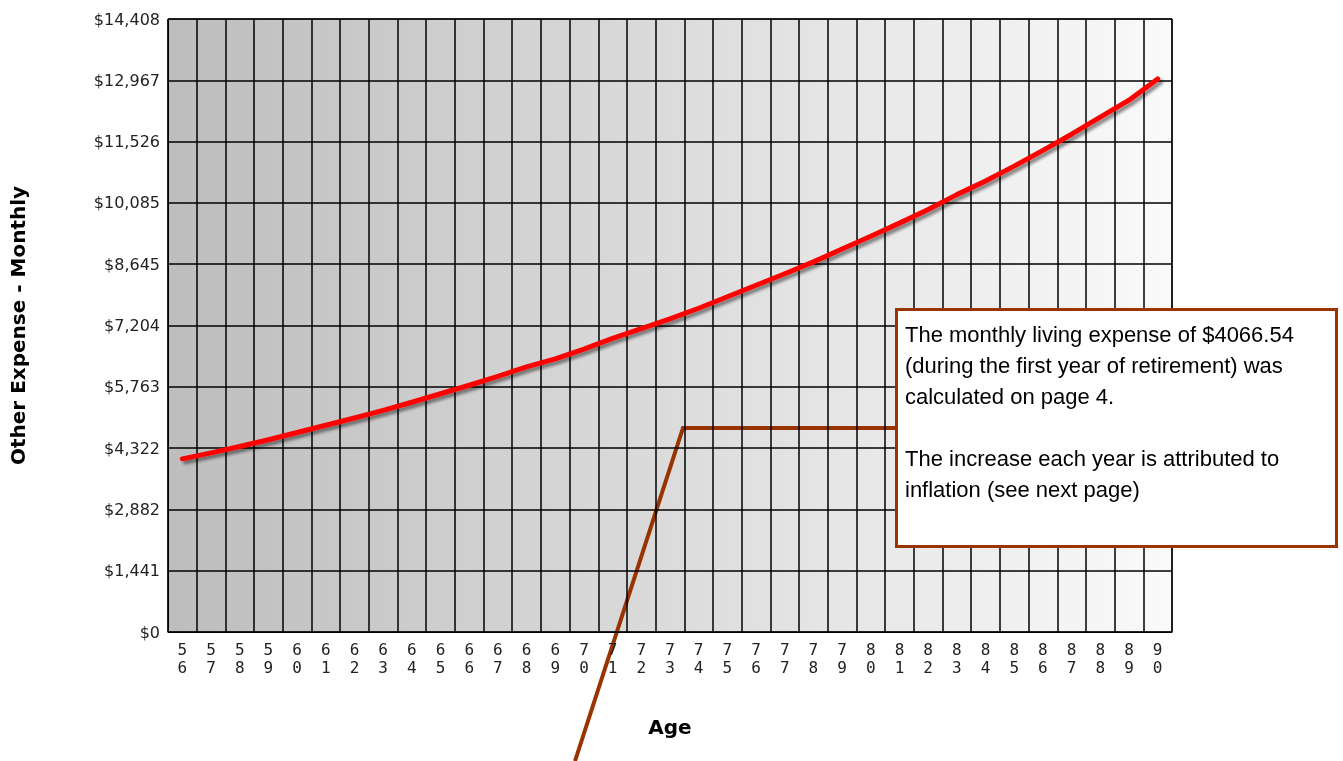  Describe the element at coordinates (18, 325) in the screenshot. I see `y-axis-title: Other Expense - Monthly` at that location.